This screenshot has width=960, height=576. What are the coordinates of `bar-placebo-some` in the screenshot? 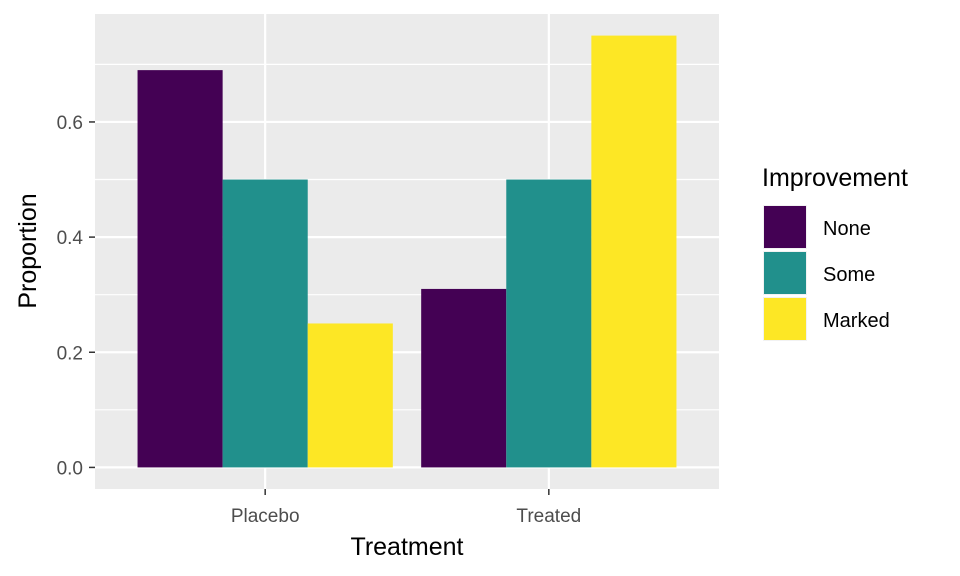 It's located at (265, 323).